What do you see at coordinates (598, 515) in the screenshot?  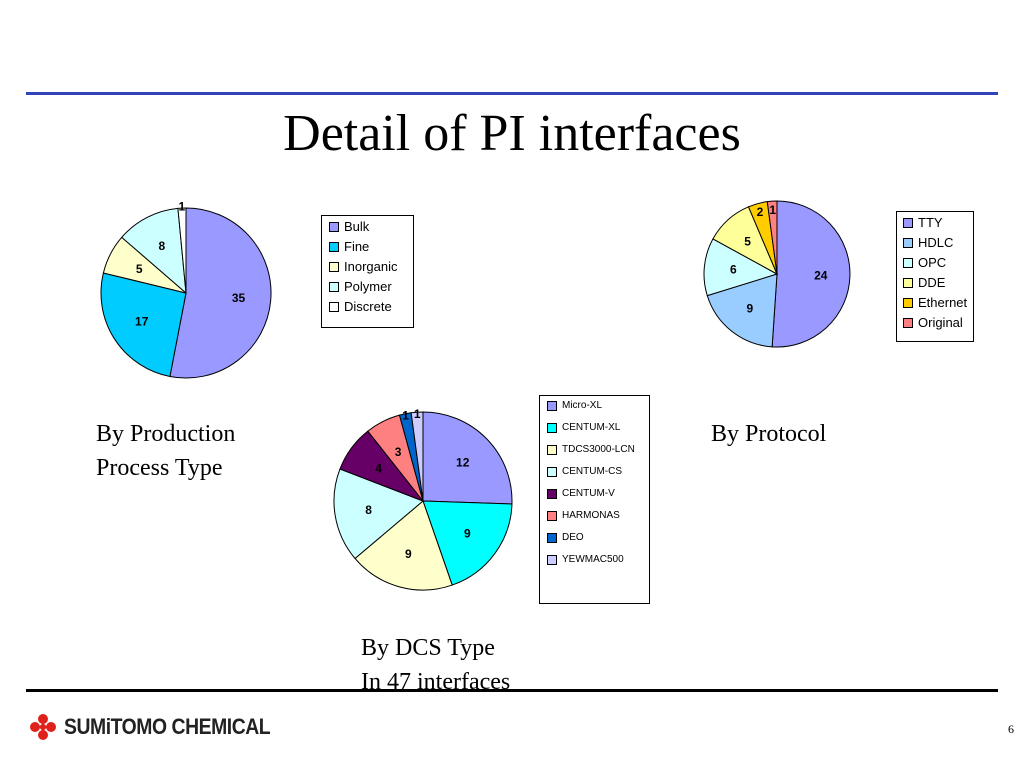 I see `legend-item: HARMONAS` at bounding box center [598, 515].